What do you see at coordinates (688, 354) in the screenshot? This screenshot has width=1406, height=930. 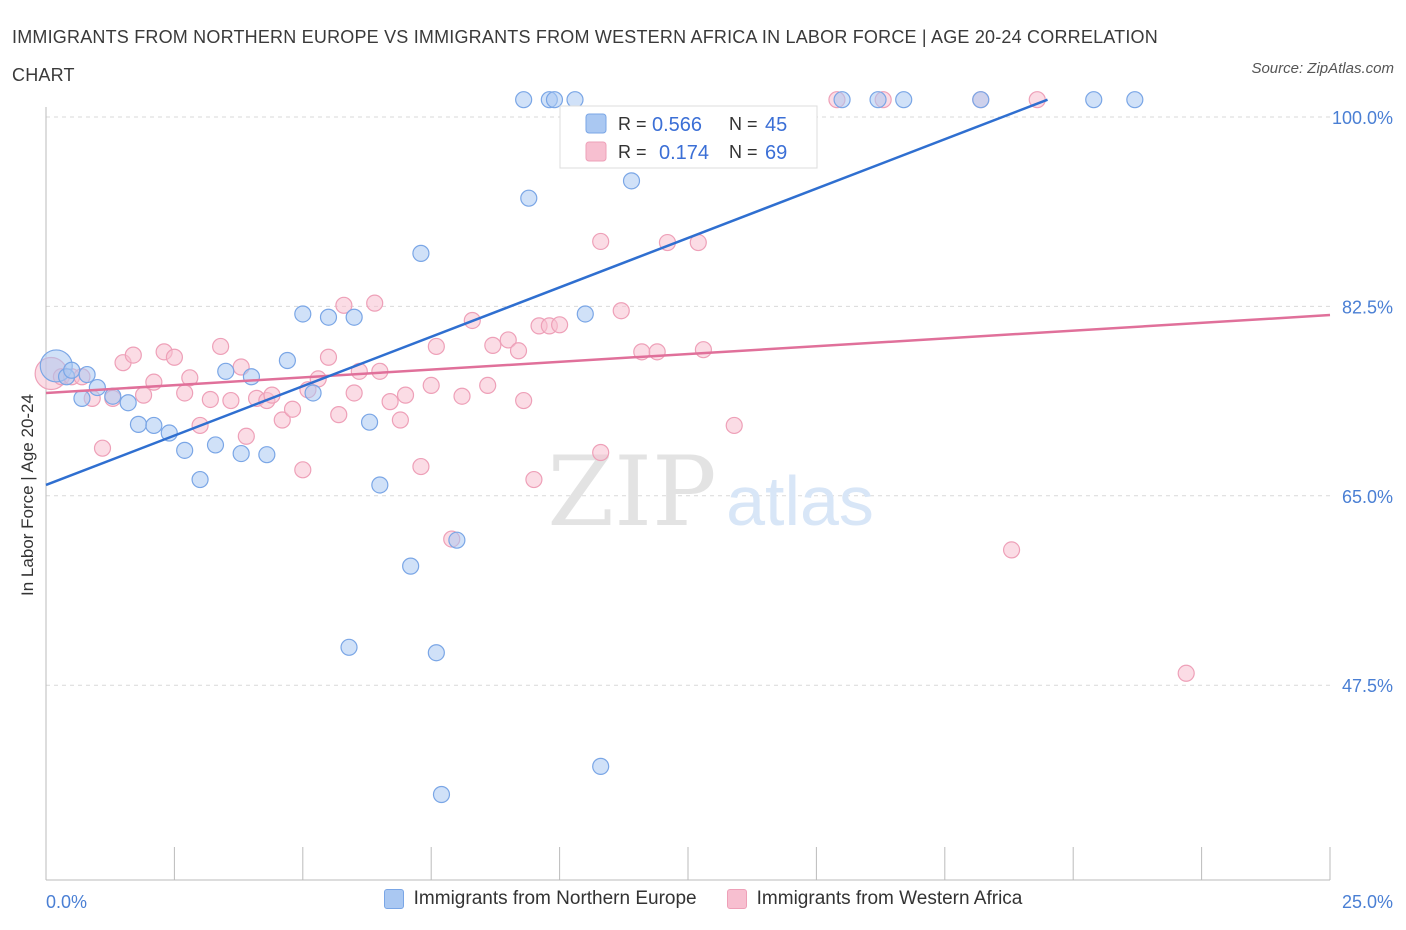 I see `trend-line-western-africa` at bounding box center [688, 354].